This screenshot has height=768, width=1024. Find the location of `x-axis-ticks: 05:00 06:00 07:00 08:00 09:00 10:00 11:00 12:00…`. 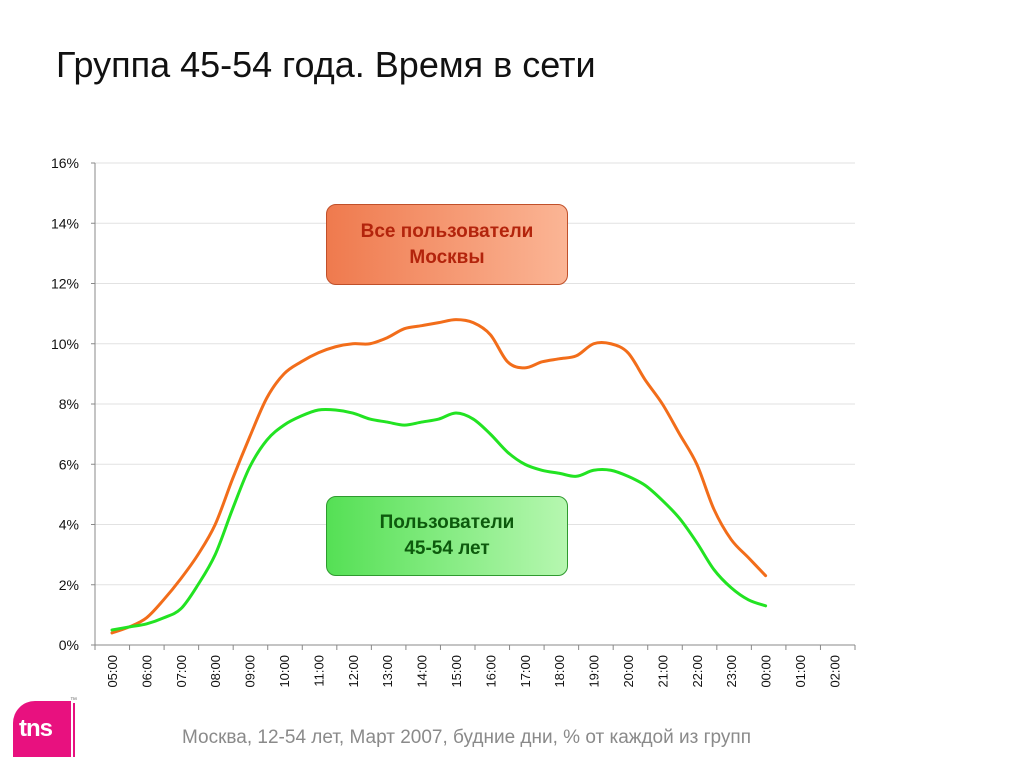

x-axis-ticks: 05:00 06:00 07:00 08:00 09:00 10:00 11:00 12:00… is located at coordinates (475, 666).